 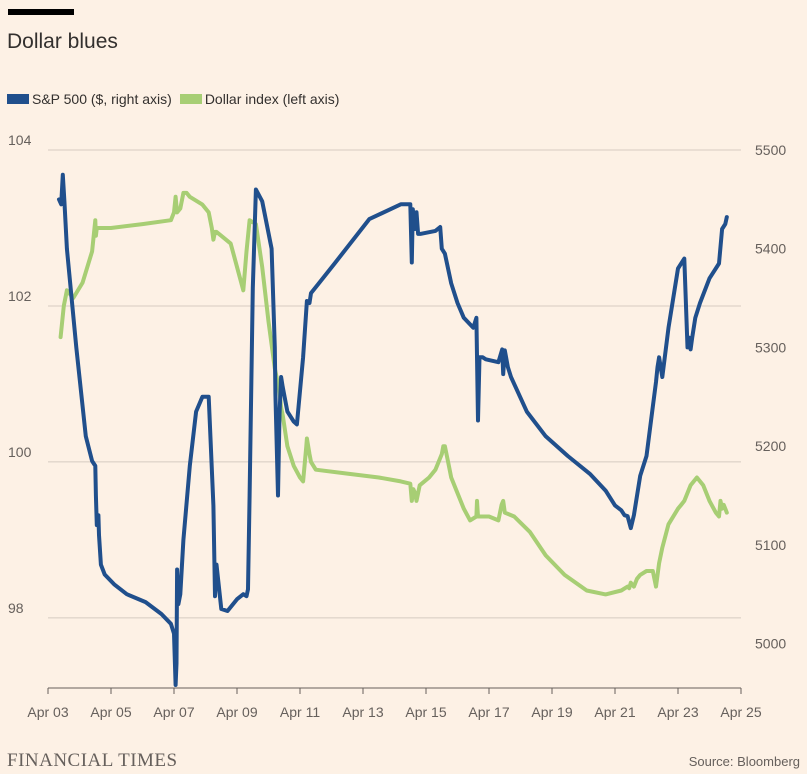 I want to click on x-axis-tick-label: Apr 05, so click(x=110, y=712).